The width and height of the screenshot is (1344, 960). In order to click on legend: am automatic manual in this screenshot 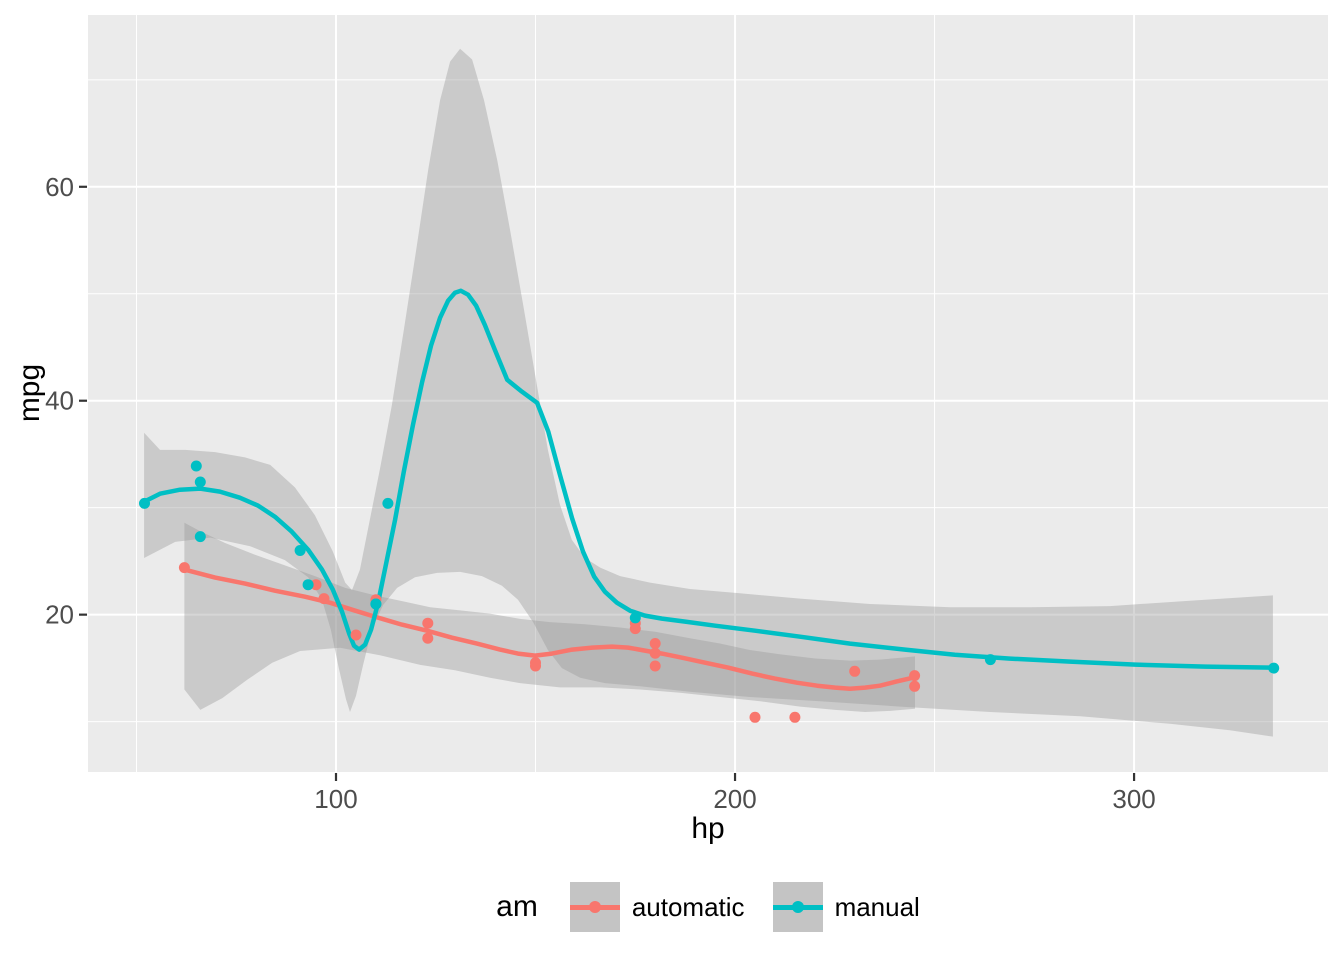, I will do `click(708, 907)`.